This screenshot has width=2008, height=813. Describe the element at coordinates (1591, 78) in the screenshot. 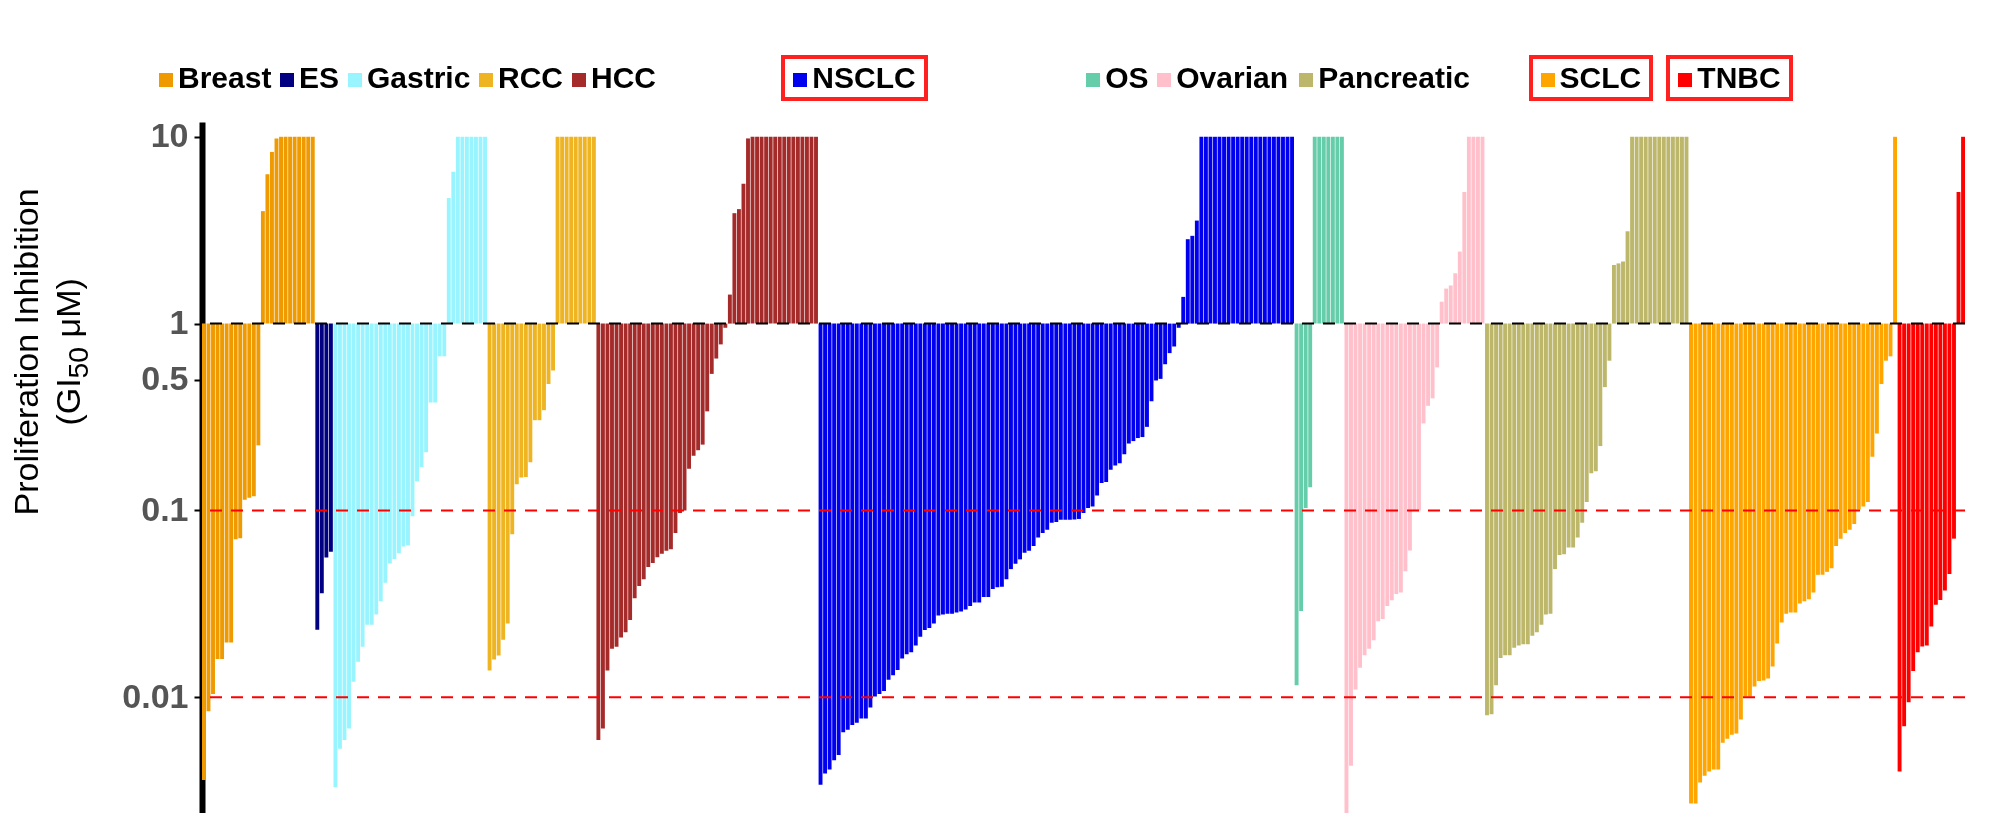

I see `label-frame: SCLC` at that location.